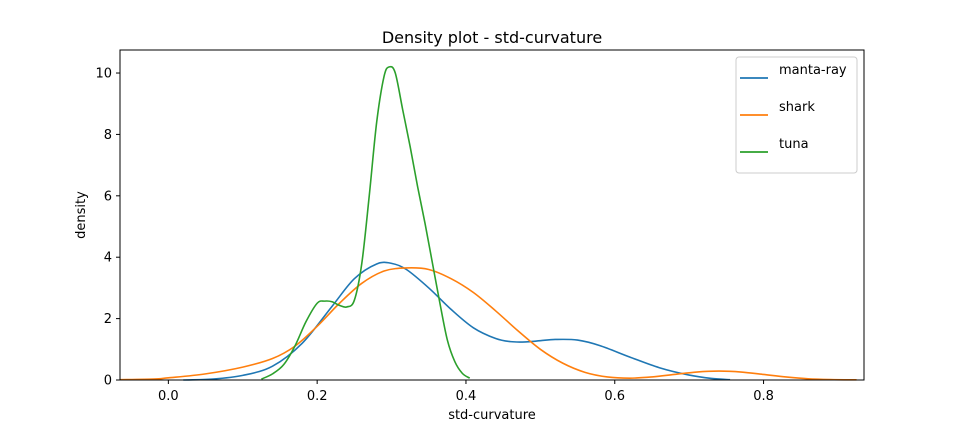  Describe the element at coordinates (108, 196) in the screenshot. I see `y-tick-label: 6` at that location.